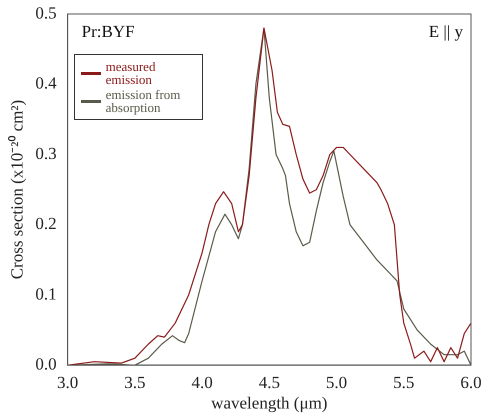 The height and width of the screenshot is (416, 485). What do you see at coordinates (46, 224) in the screenshot?
I see `y-tick-label: 0.2` at bounding box center [46, 224].